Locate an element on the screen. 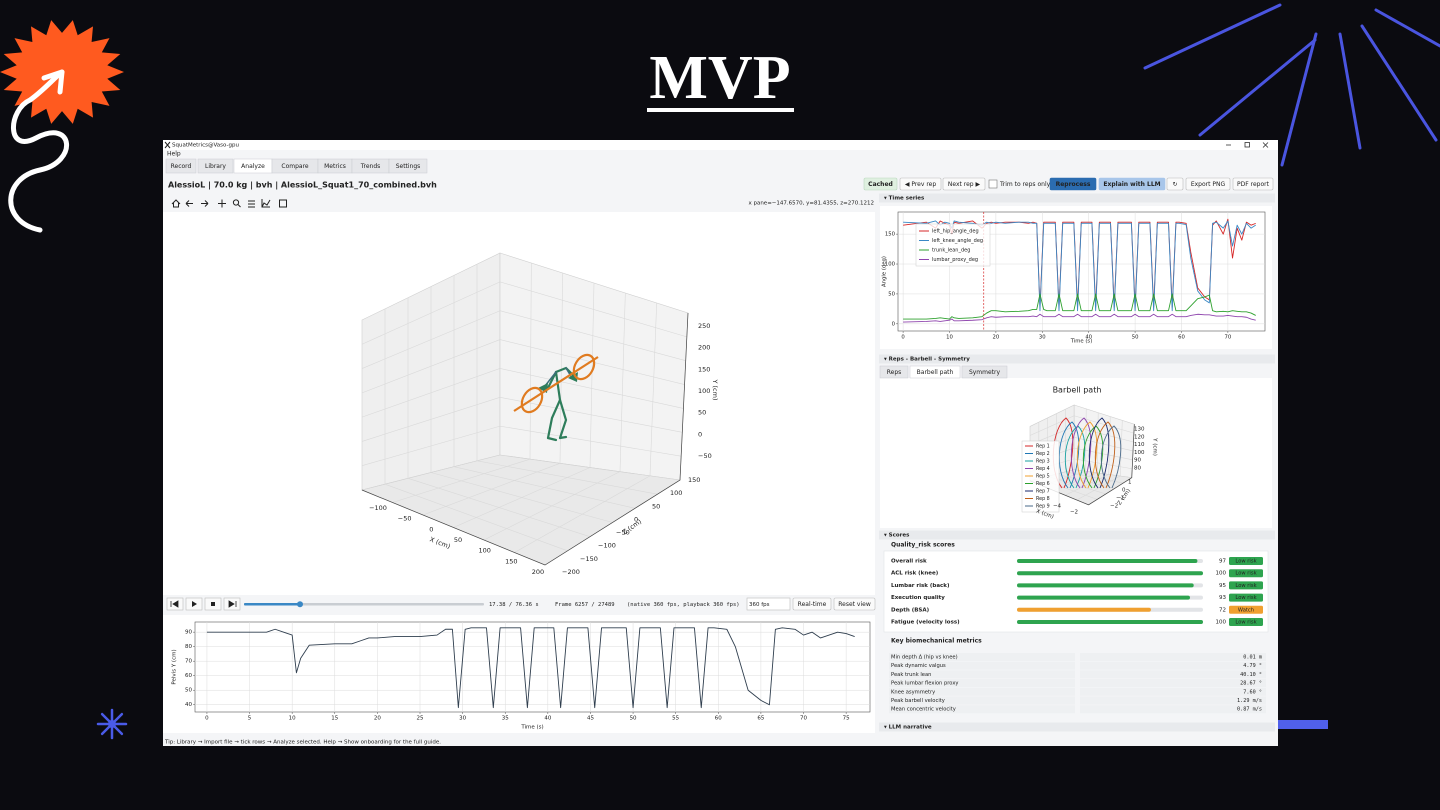  legend-label: Rep 3 is located at coordinates (1043, 462).